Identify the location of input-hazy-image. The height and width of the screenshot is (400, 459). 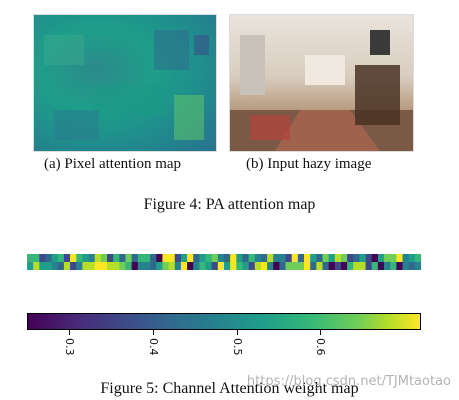
(321, 83).